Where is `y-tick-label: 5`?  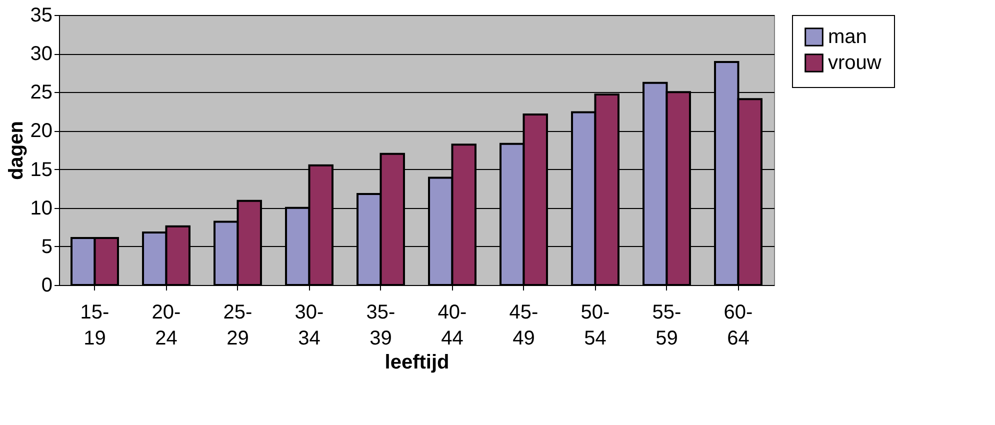 y-tick-label: 5 is located at coordinates (46, 247).